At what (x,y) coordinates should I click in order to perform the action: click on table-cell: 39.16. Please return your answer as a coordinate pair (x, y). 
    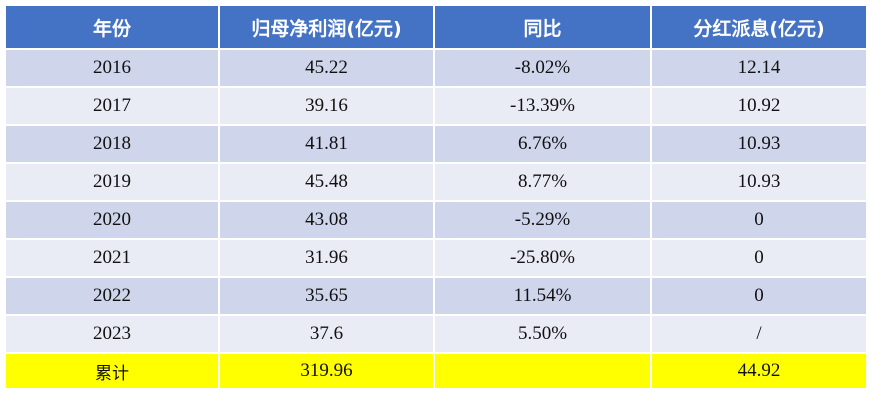
    Looking at the image, I should click on (326, 106).